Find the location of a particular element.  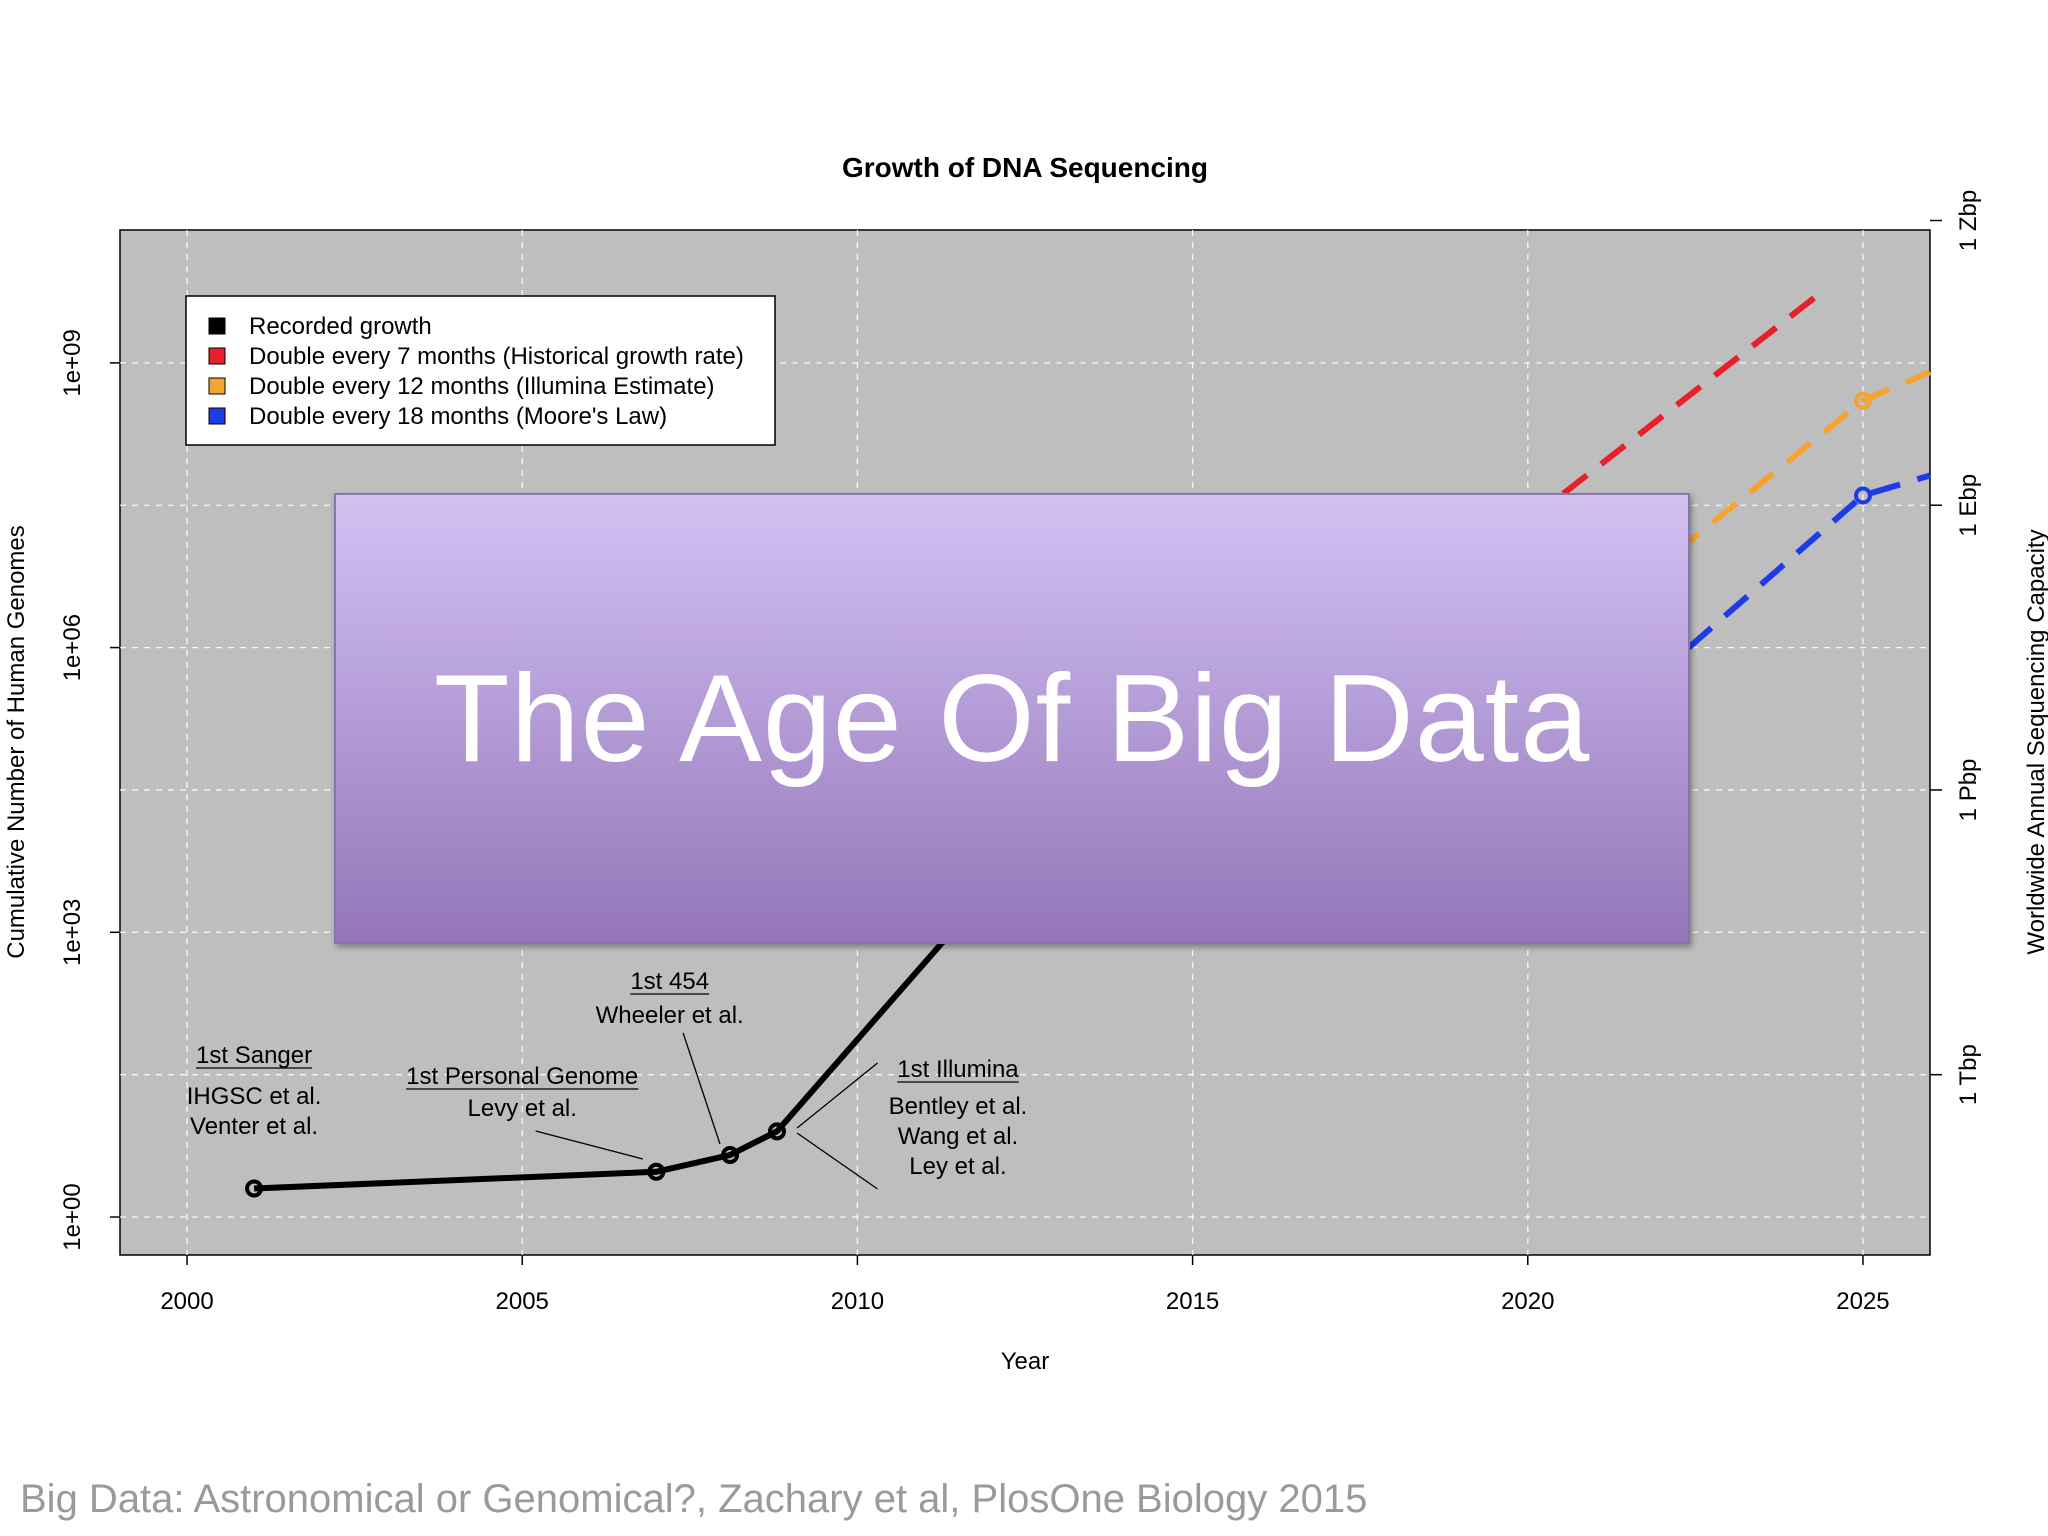

chart-title: Growth of DNA Sequencing is located at coordinates (1025, 167).